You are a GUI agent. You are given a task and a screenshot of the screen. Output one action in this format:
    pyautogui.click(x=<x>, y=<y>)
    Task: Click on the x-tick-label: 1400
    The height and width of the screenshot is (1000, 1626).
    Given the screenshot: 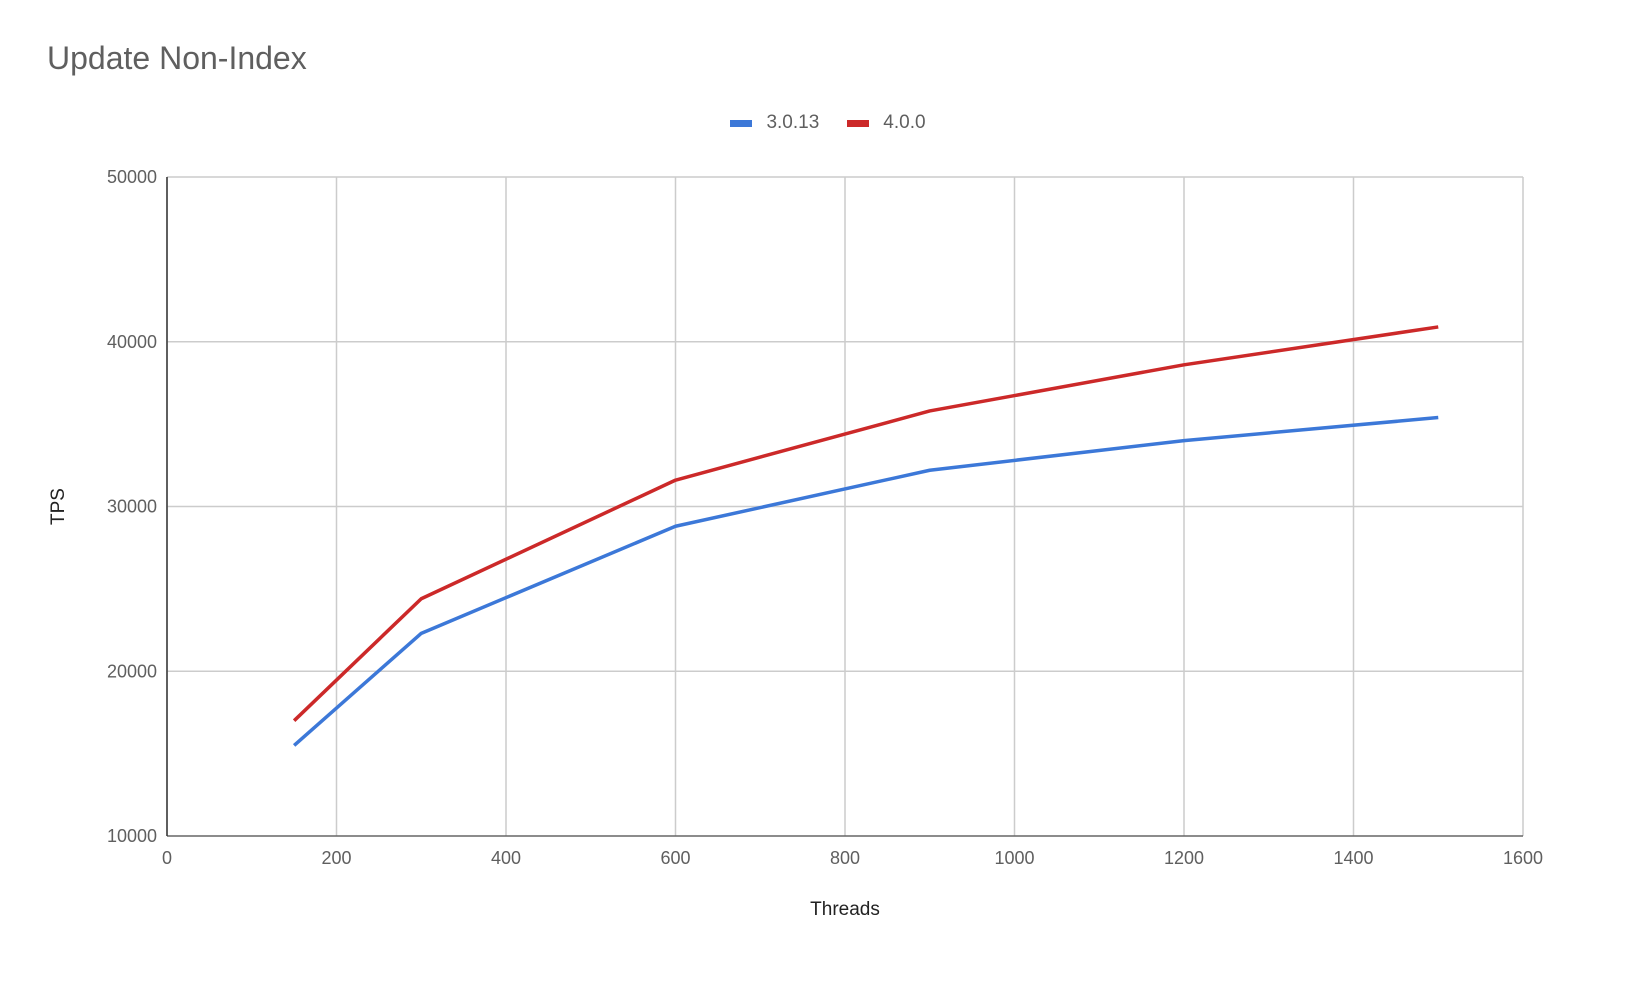 What is the action you would take?
    pyautogui.click(x=1353, y=858)
    